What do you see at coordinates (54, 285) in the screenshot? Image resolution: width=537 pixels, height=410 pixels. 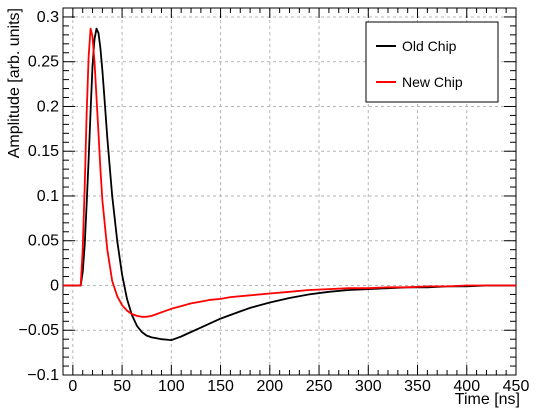 I see `y-tick-label: 0` at bounding box center [54, 285].